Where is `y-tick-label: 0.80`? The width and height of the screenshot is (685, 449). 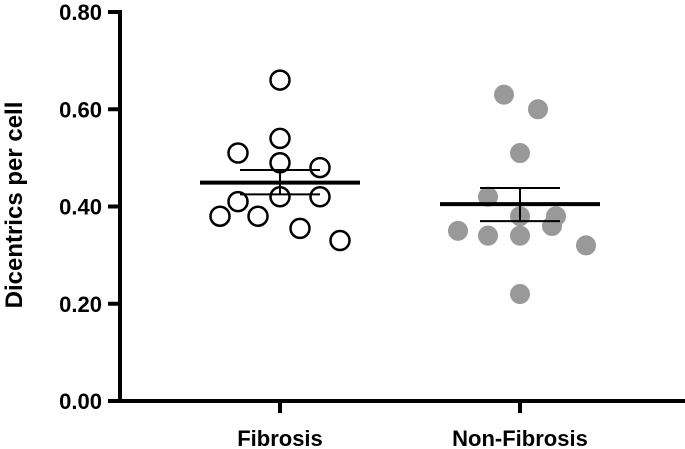 y-tick-label: 0.80 is located at coordinates (80, 12).